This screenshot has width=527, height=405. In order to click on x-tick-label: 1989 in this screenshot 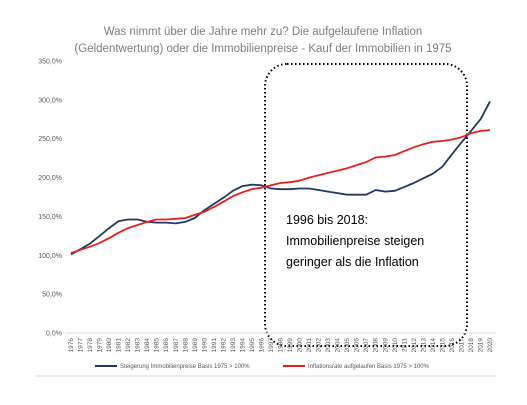, I will do `click(195, 345)`.